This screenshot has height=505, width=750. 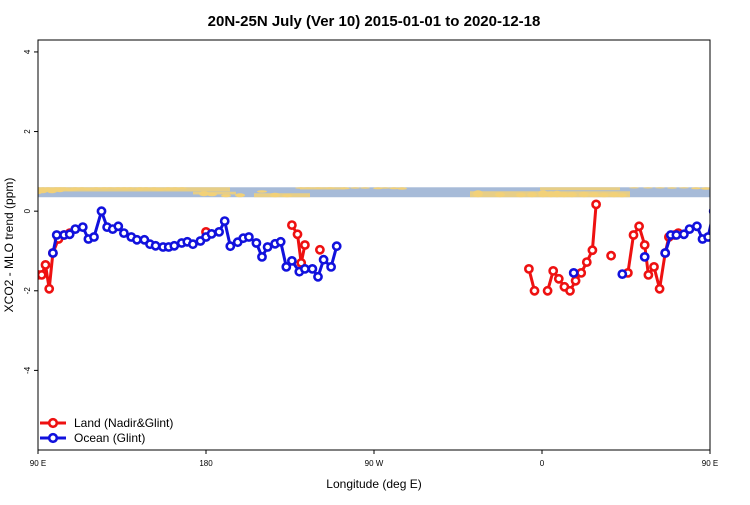 I want to click on legend: Land (Nadir&Glint) Ocean (Glint), so click(x=106, y=430).